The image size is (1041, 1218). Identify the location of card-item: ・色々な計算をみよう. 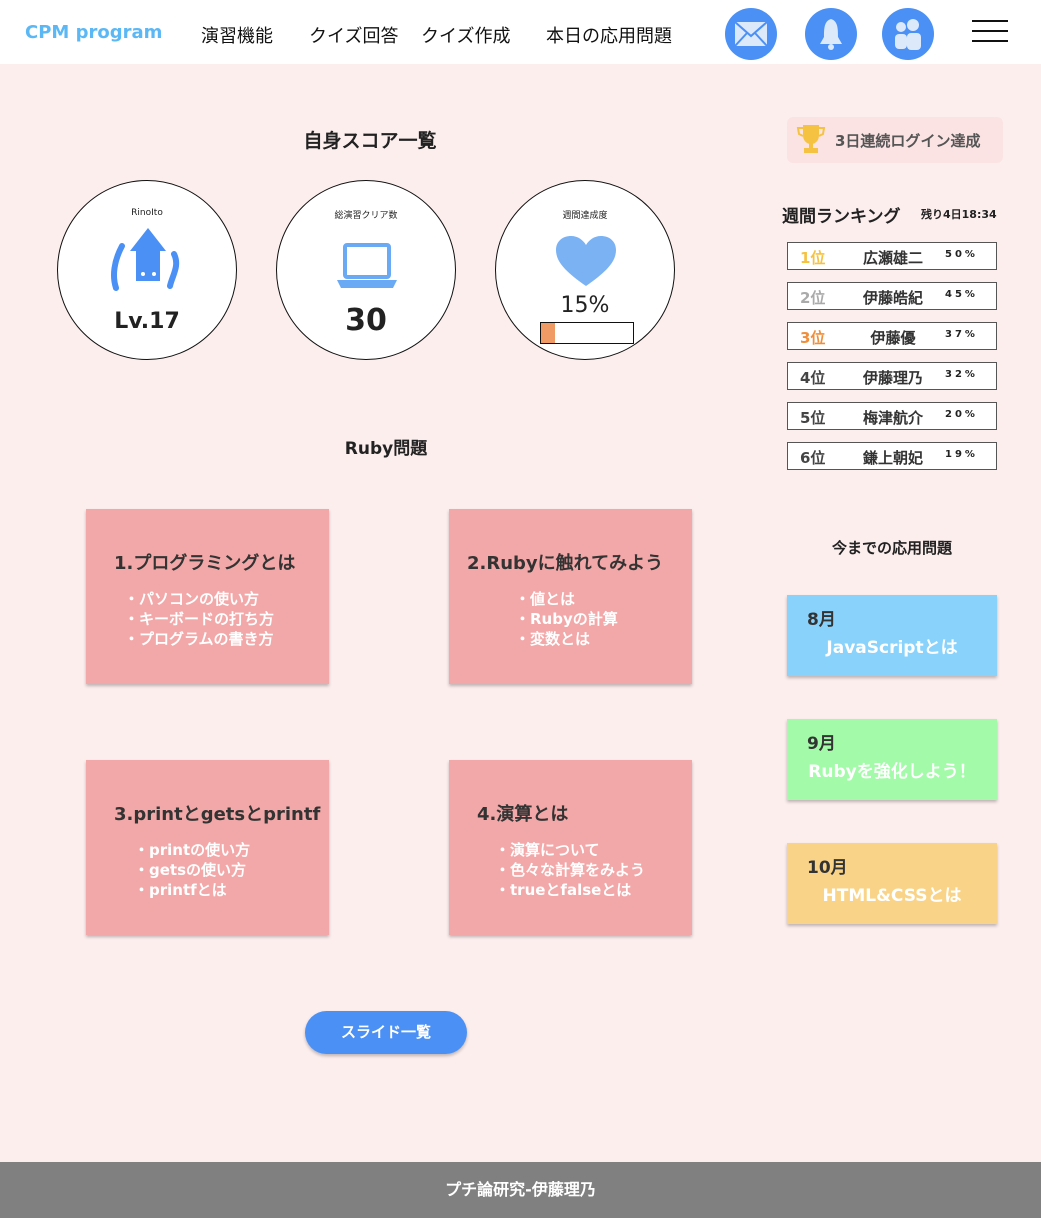
(570, 870).